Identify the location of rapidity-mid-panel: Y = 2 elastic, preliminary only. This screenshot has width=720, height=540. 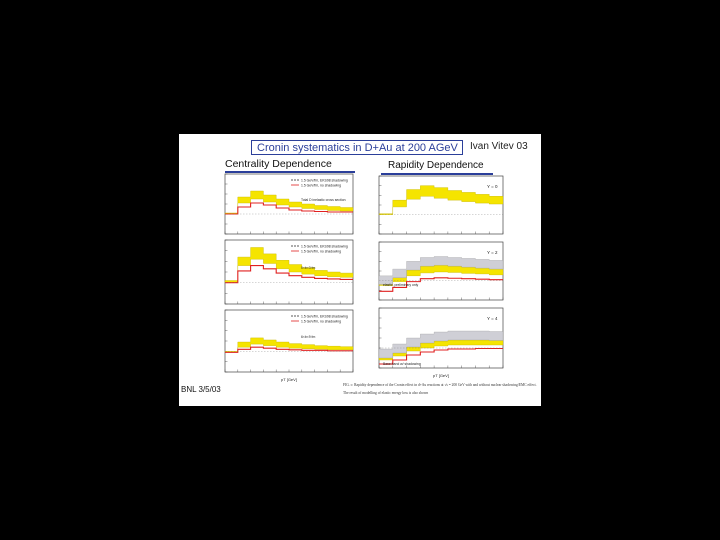
(441, 271).